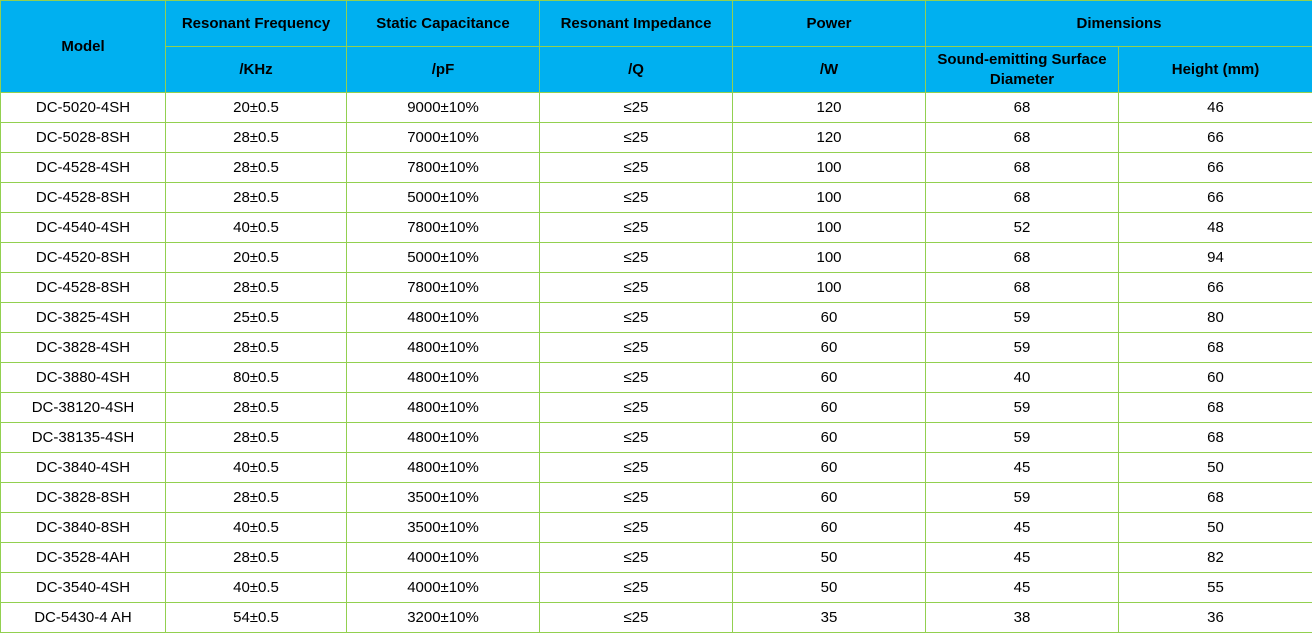 The width and height of the screenshot is (1312, 634). I want to click on power-cell: 35, so click(829, 617).